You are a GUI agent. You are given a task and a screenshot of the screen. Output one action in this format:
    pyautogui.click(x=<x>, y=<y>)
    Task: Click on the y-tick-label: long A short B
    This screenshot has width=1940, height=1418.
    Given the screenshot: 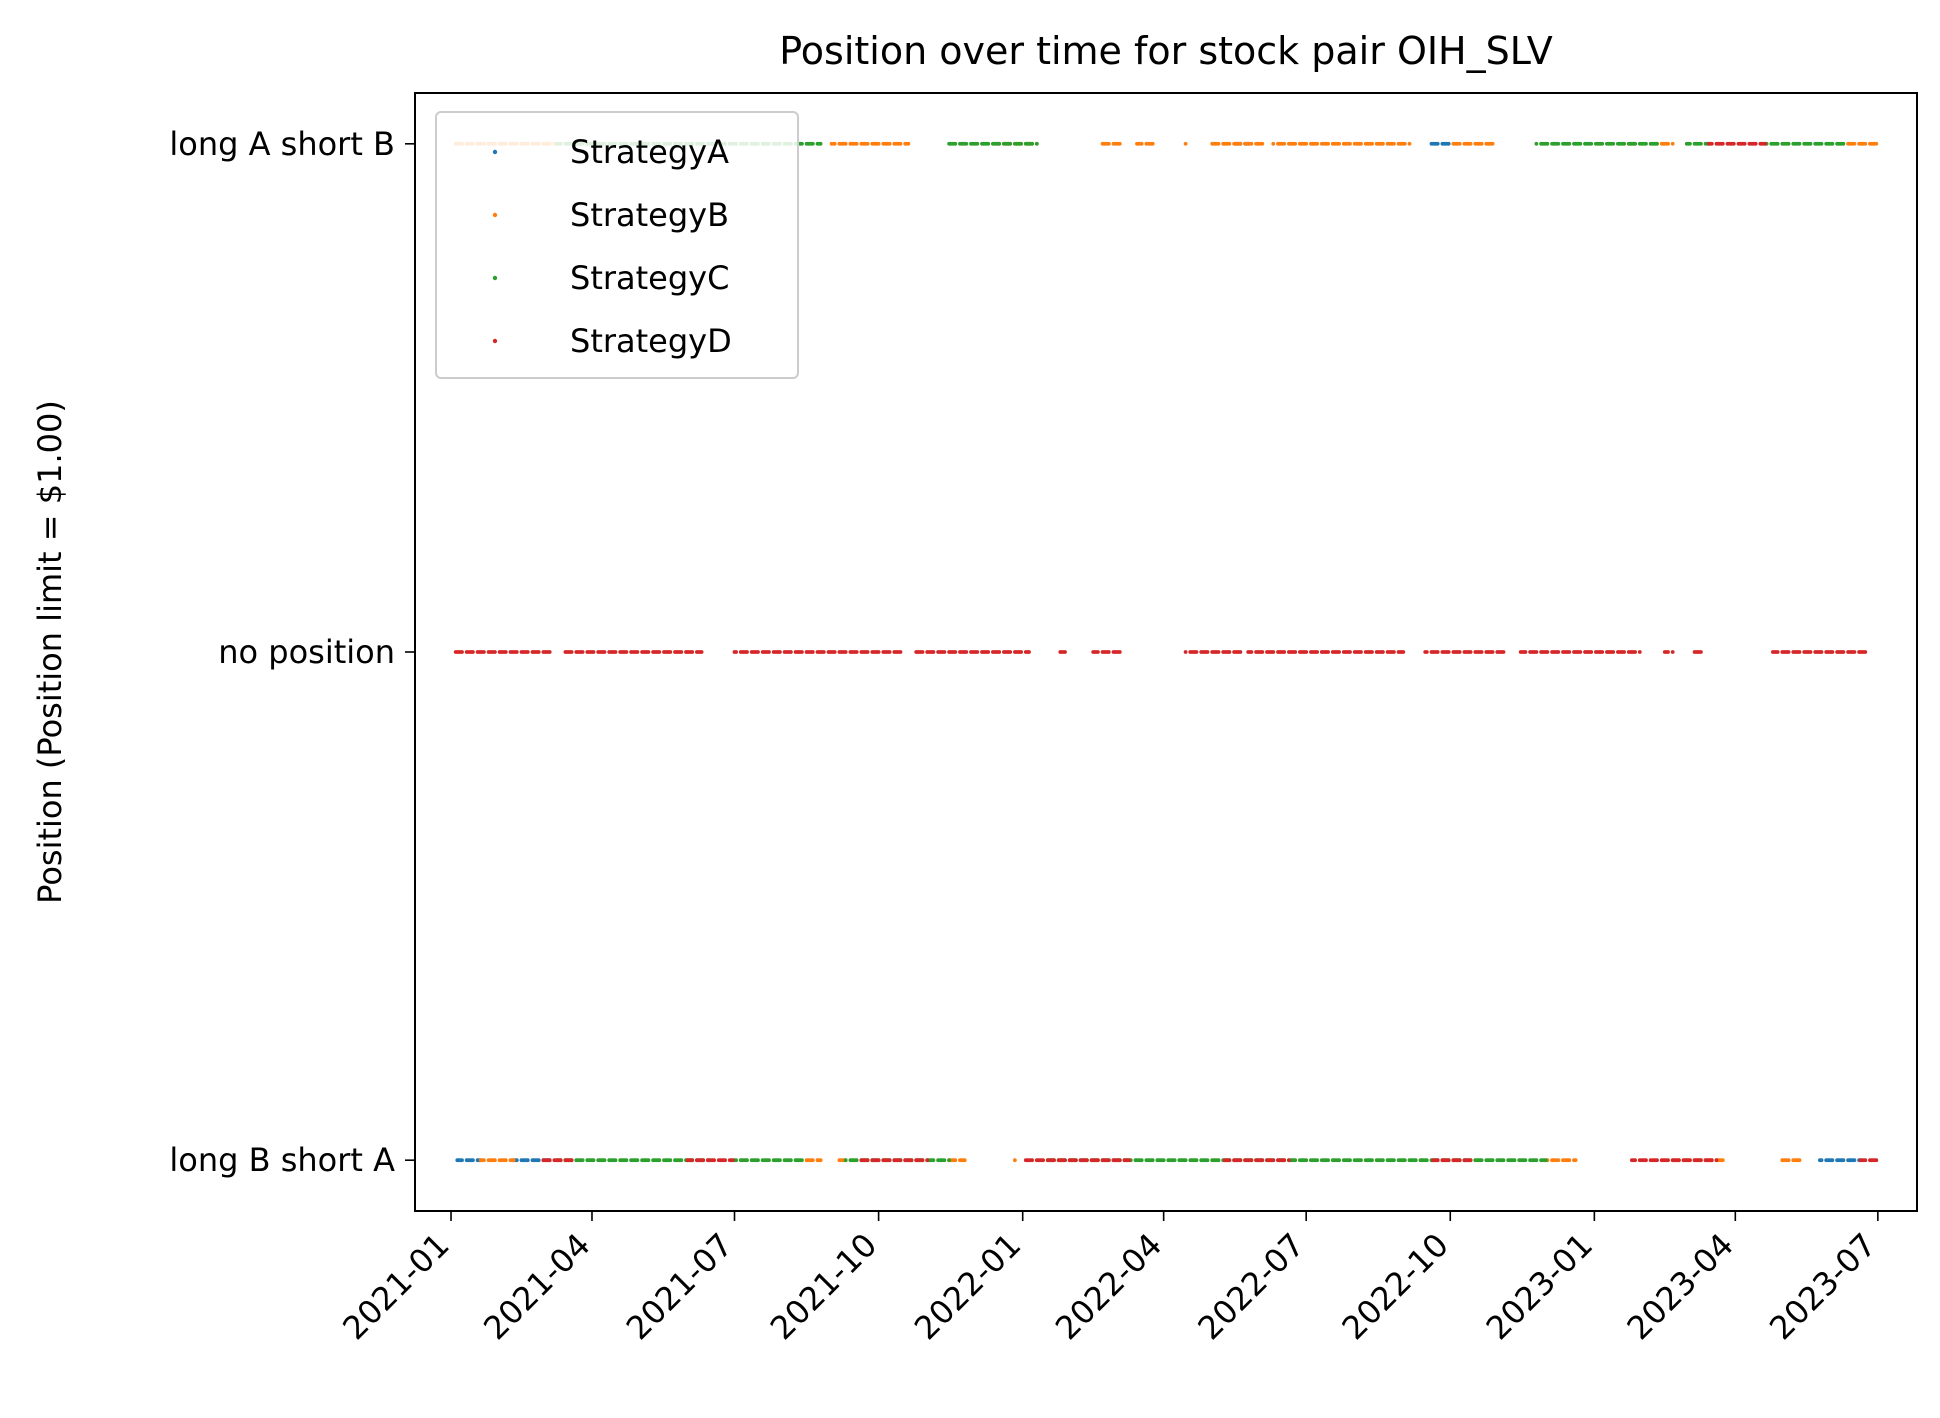 What is the action you would take?
    pyautogui.click(x=282, y=144)
    